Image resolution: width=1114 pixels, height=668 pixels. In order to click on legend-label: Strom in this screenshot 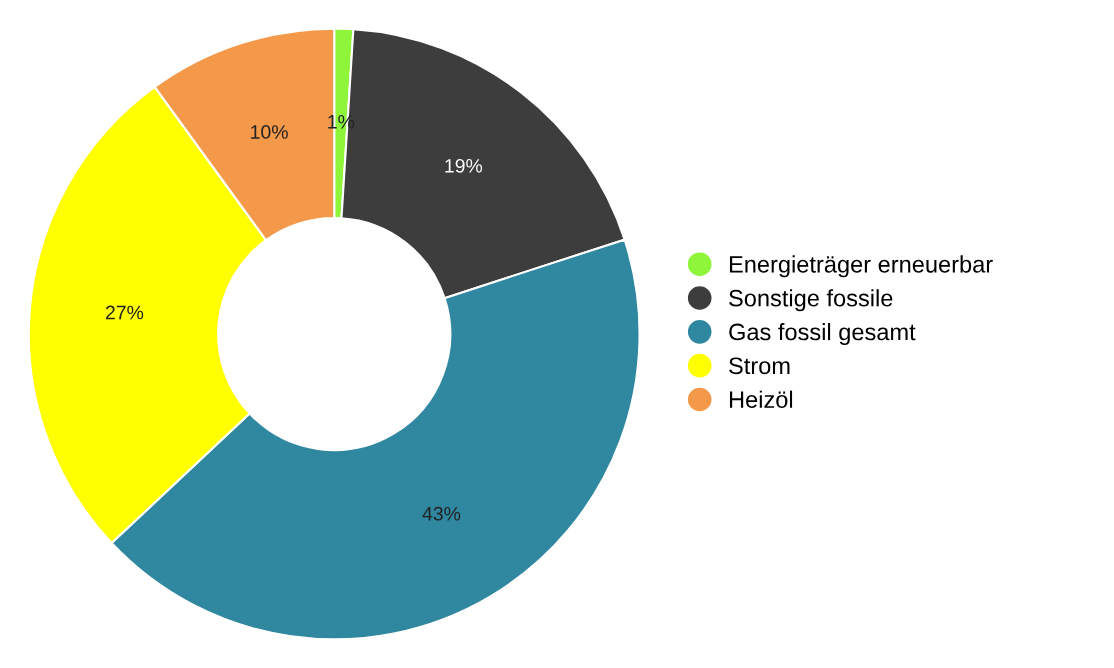, I will do `click(759, 366)`.